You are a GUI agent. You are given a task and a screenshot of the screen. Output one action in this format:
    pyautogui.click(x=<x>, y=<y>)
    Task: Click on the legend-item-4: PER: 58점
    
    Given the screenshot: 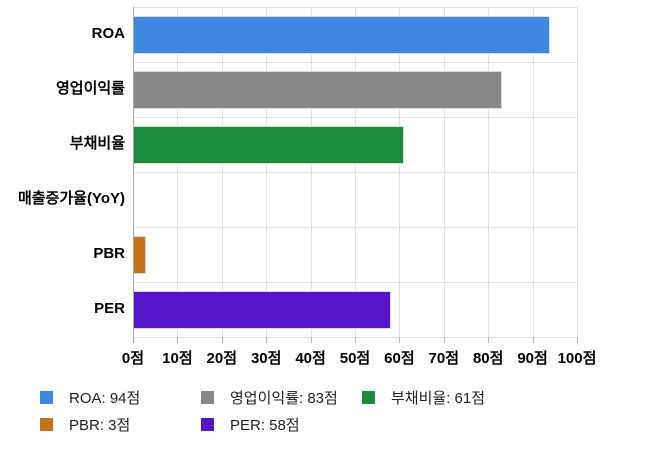 What is the action you would take?
    pyautogui.click(x=281, y=425)
    